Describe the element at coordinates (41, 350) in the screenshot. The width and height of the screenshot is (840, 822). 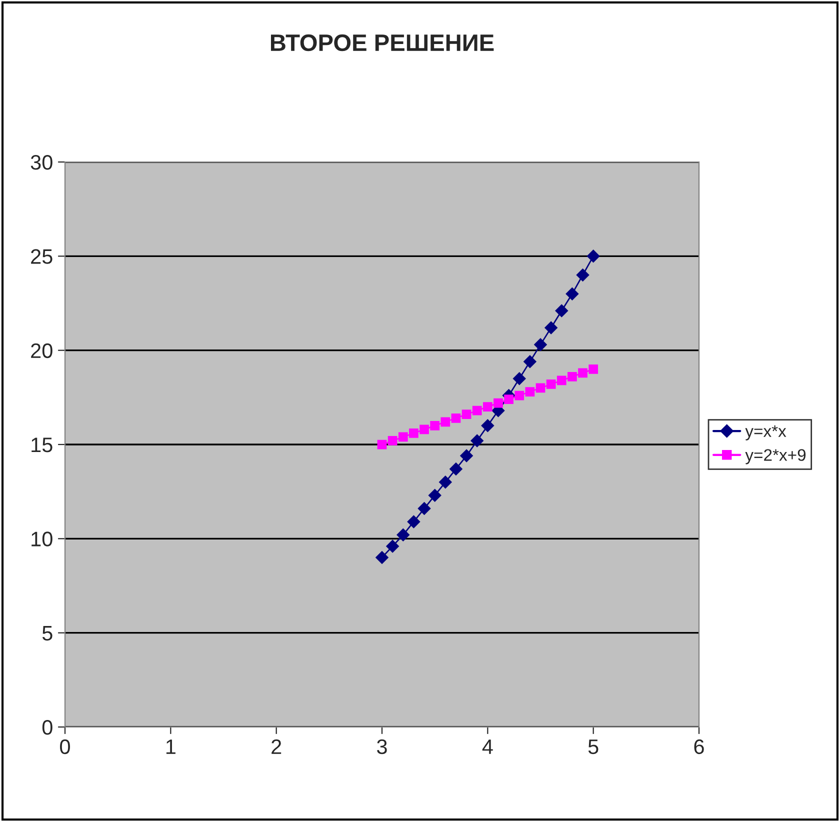
I see `y-tick-label: 20` at that location.